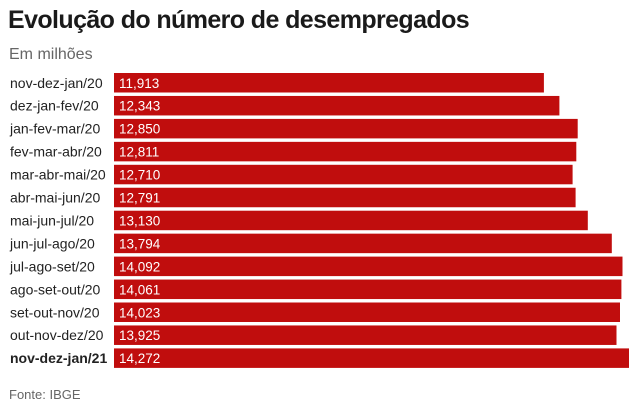 The image size is (640, 414). What do you see at coordinates (139, 289) in the screenshot?
I see `bar-value-label: 14,061` at bounding box center [139, 289].